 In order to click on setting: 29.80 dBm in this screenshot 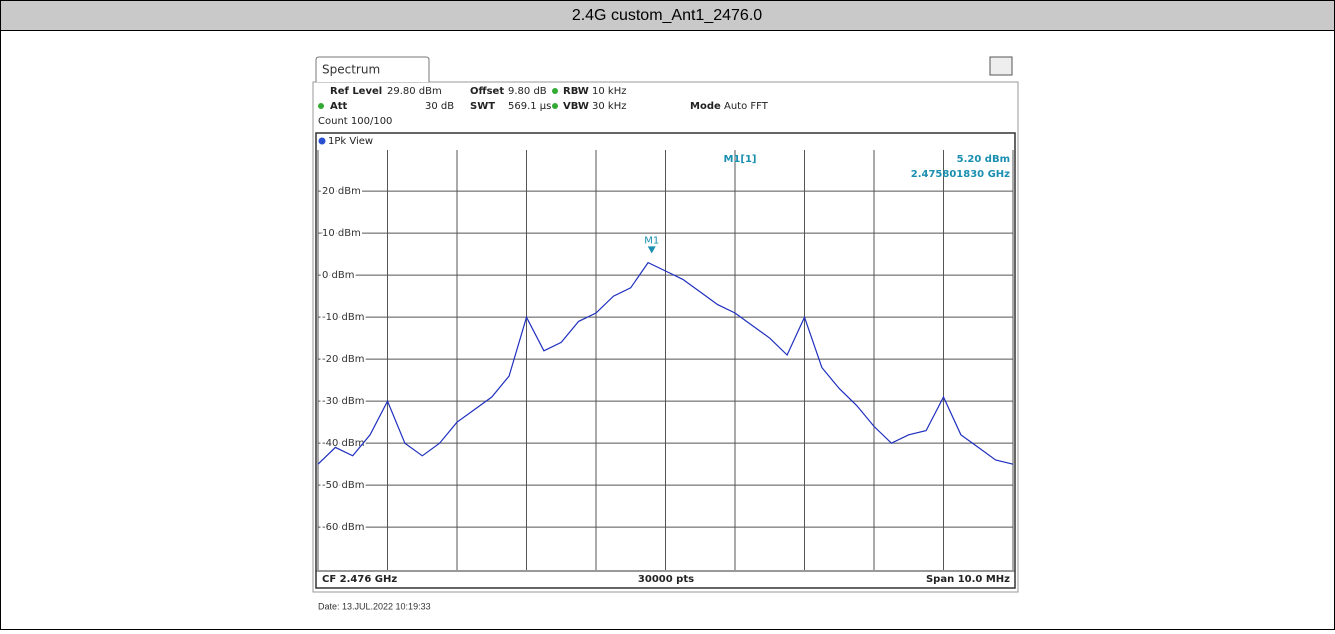, I will do `click(414, 91)`.